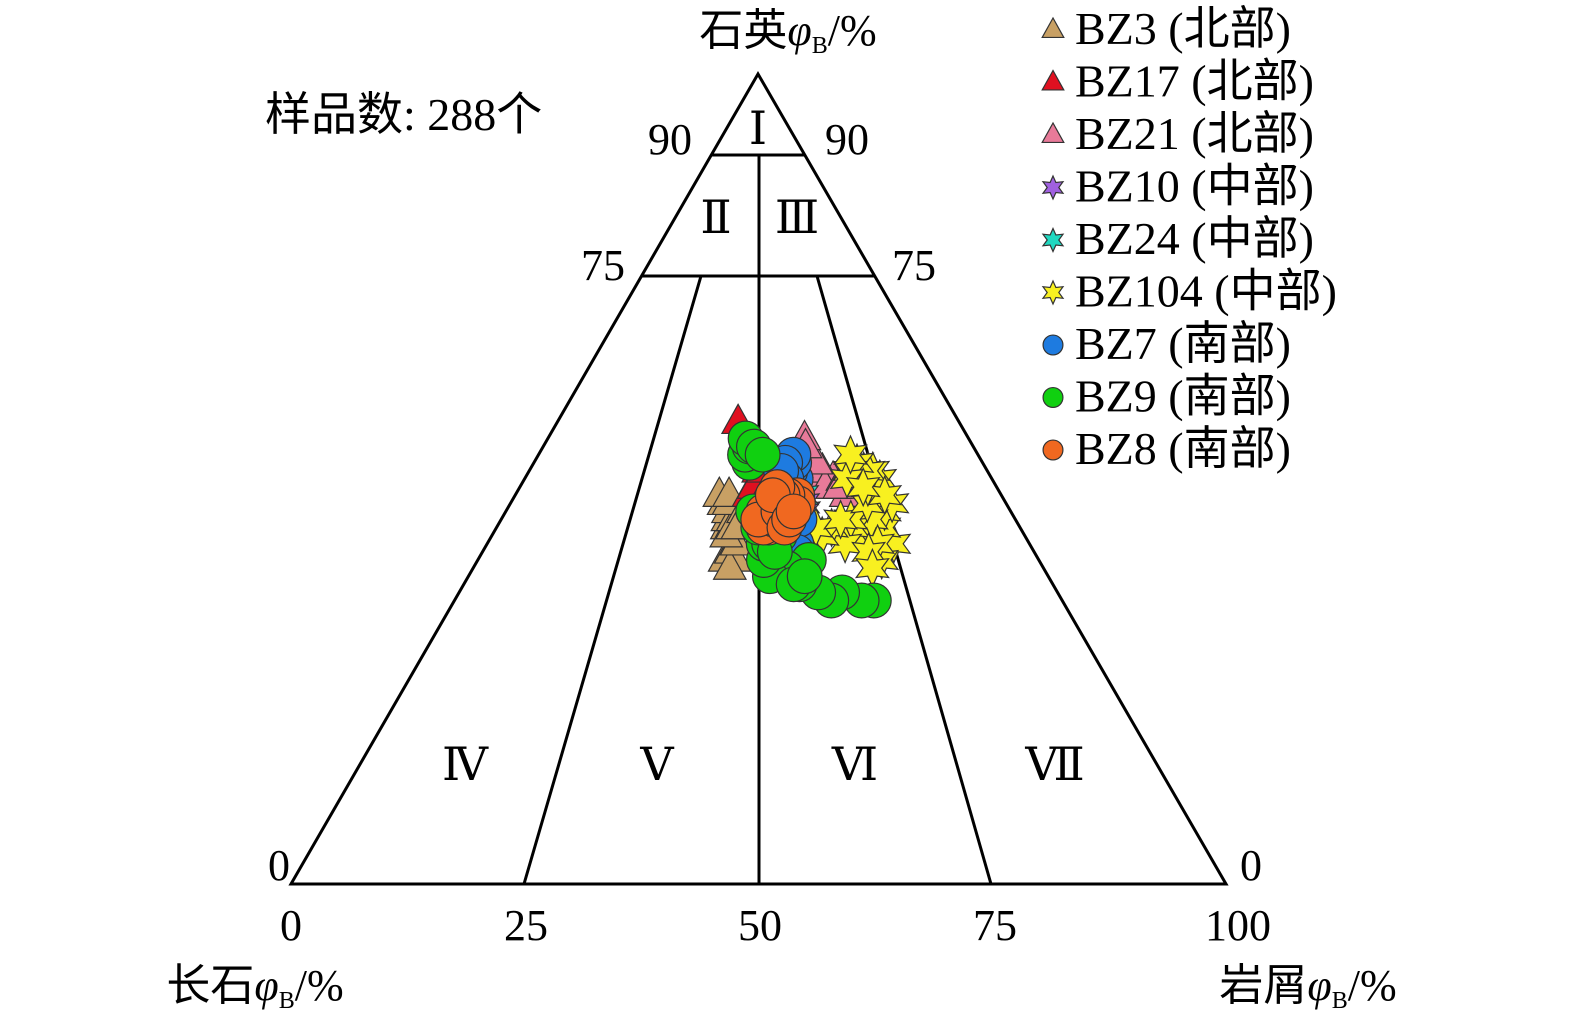  I want to click on legend-label-1: BZ17 (北部), so click(1194, 81).